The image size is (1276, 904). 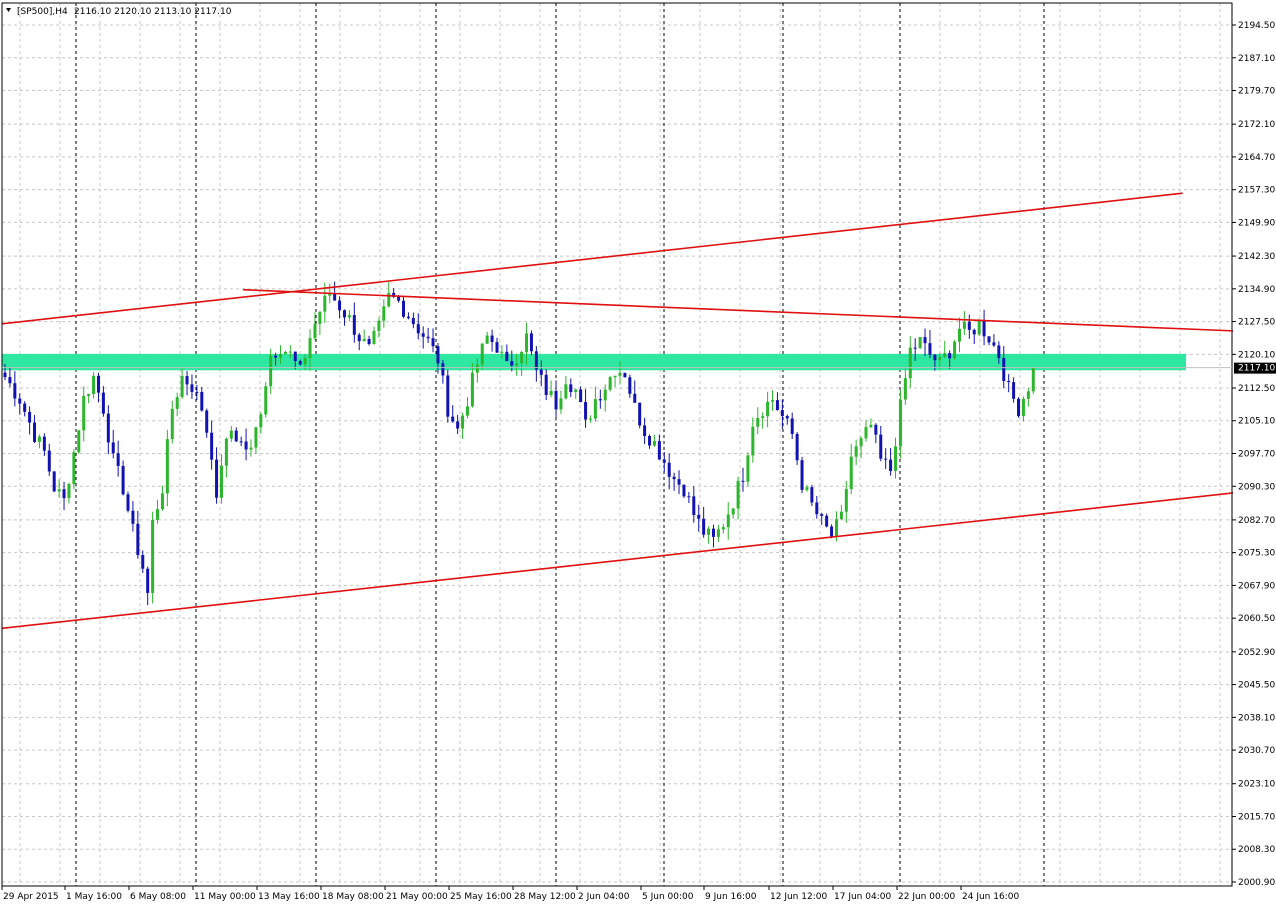 What do you see at coordinates (1256, 223) in the screenshot?
I see `y-tick-label: 2149.90` at bounding box center [1256, 223].